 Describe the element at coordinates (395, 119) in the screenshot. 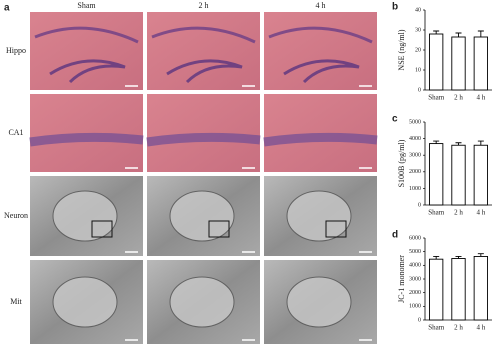

I see `panel-label: c` at that location.